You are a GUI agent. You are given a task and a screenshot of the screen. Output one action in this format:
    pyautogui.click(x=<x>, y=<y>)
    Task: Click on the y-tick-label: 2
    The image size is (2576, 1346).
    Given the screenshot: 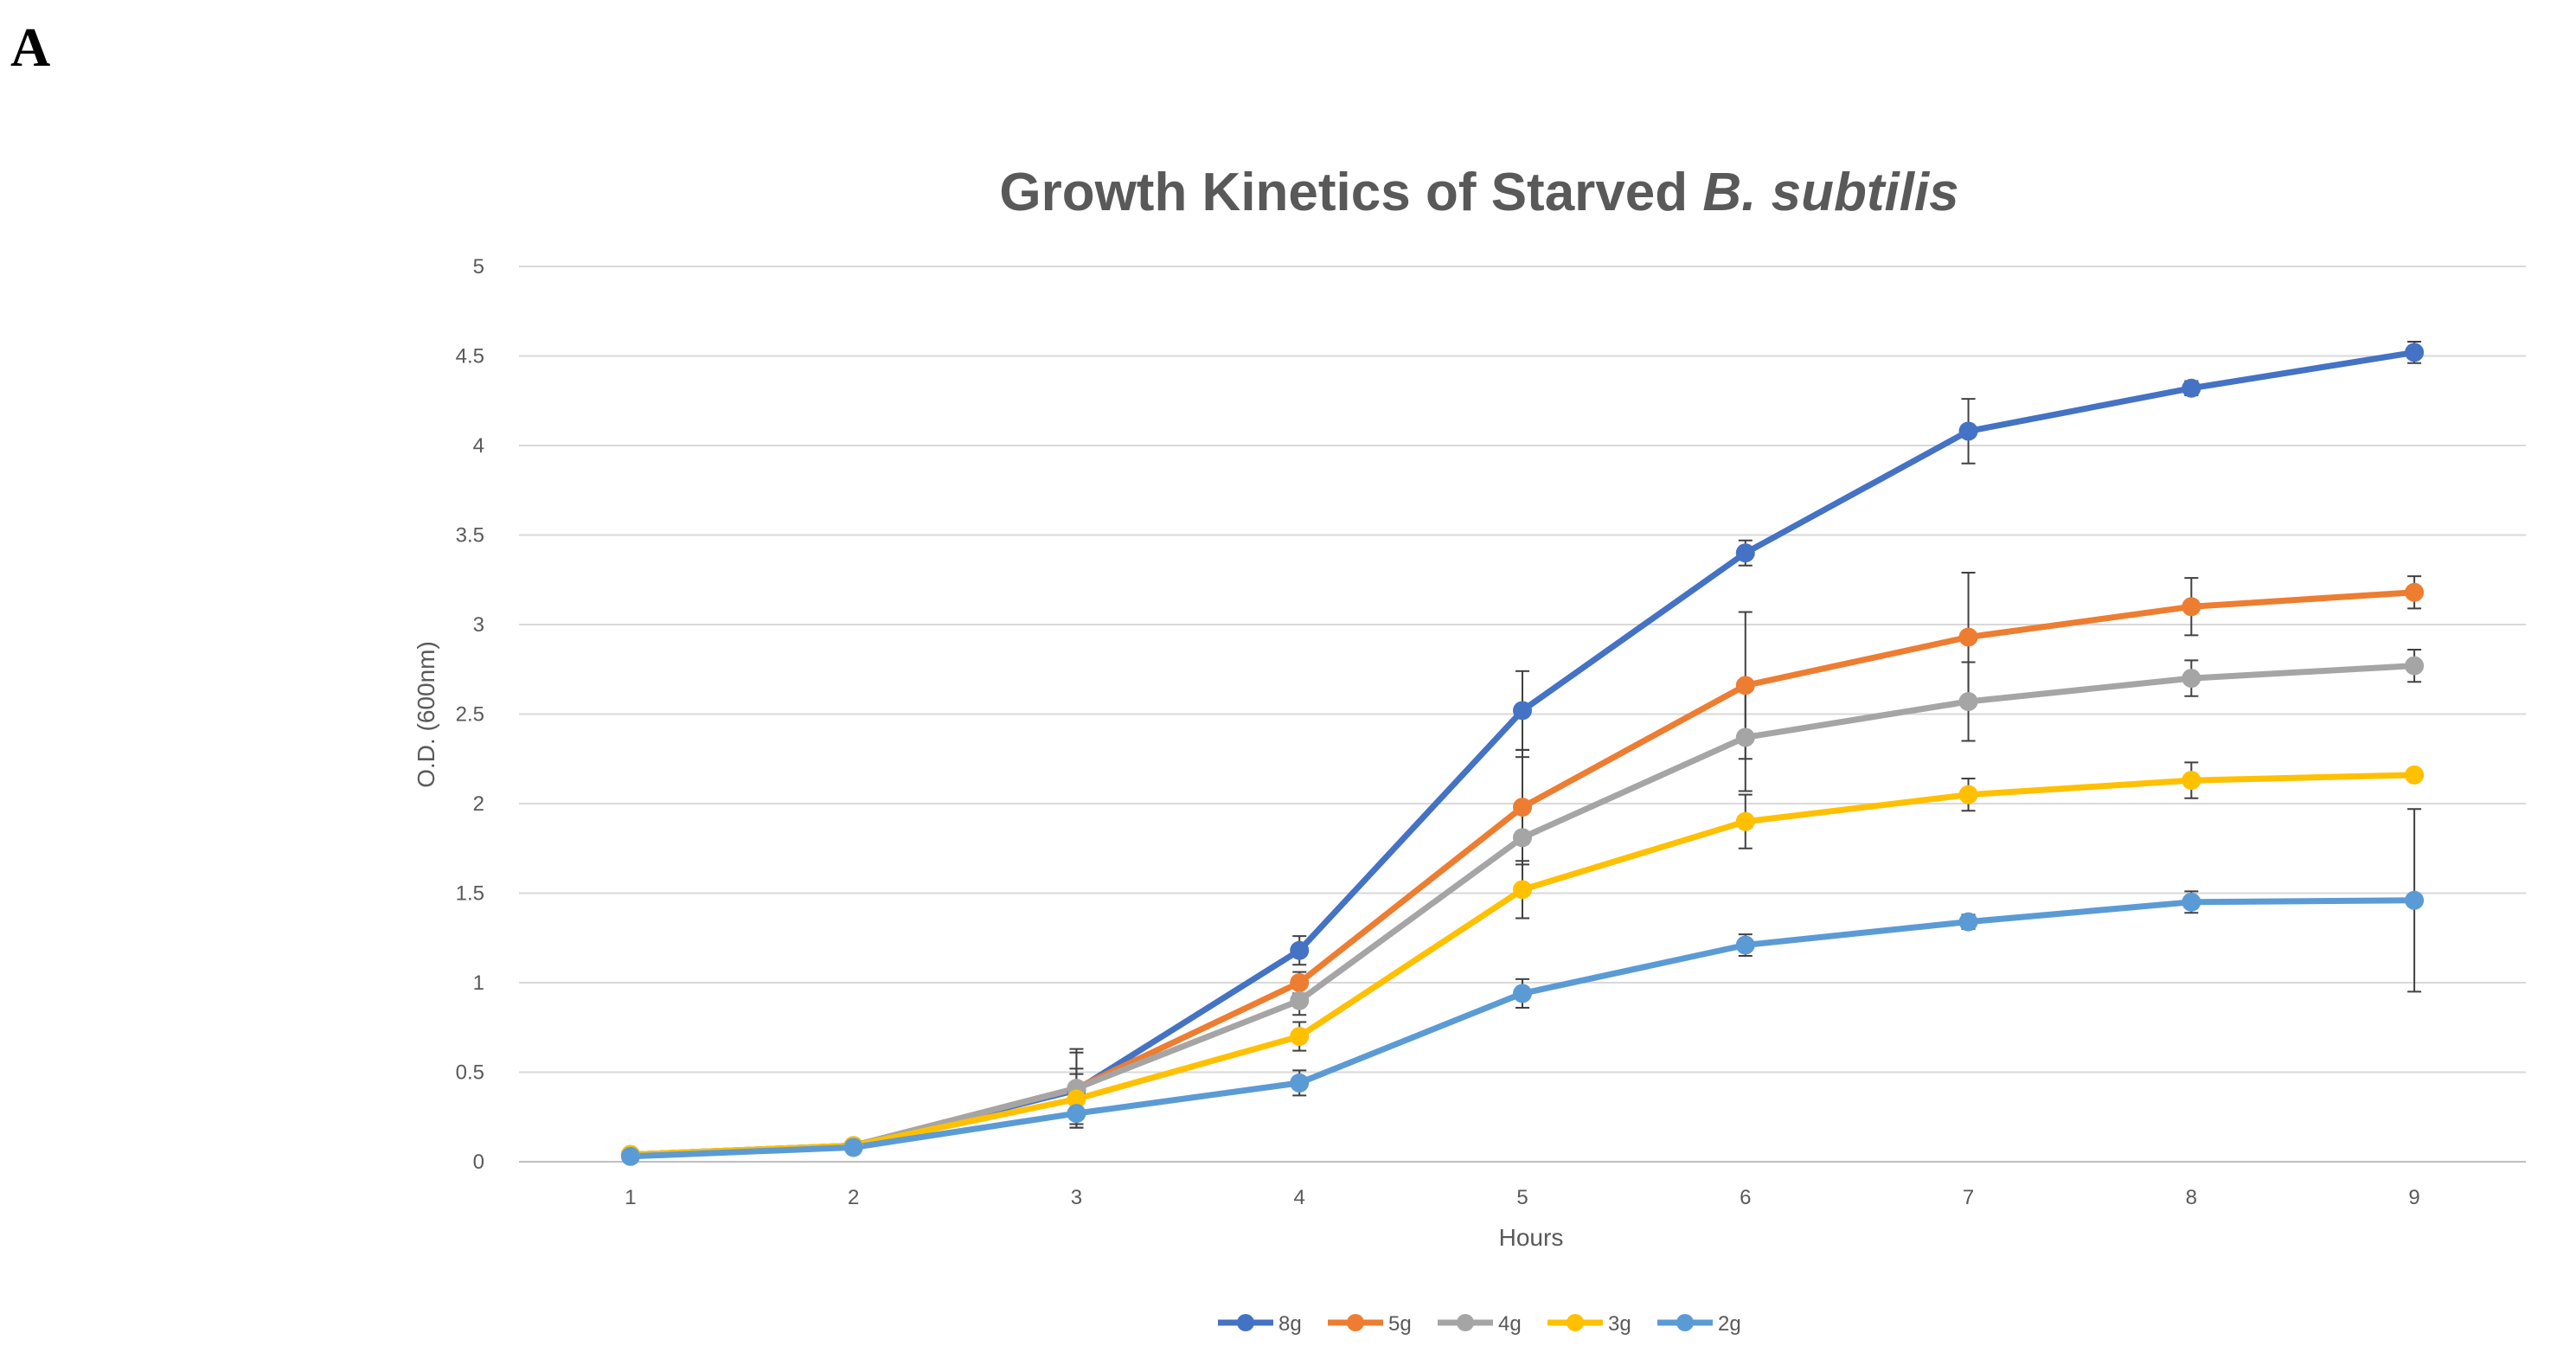 What is the action you would take?
    pyautogui.click(x=479, y=804)
    